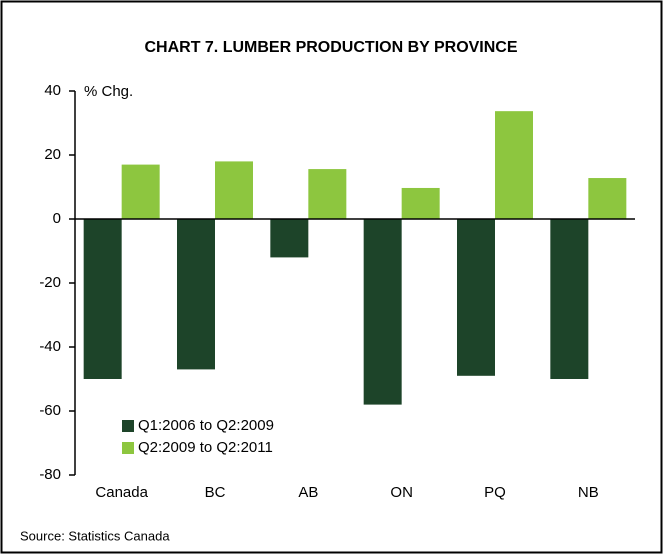 The height and width of the screenshot is (554, 663). Describe the element at coordinates (215, 492) in the screenshot. I see `x-tick-label: BC` at that location.